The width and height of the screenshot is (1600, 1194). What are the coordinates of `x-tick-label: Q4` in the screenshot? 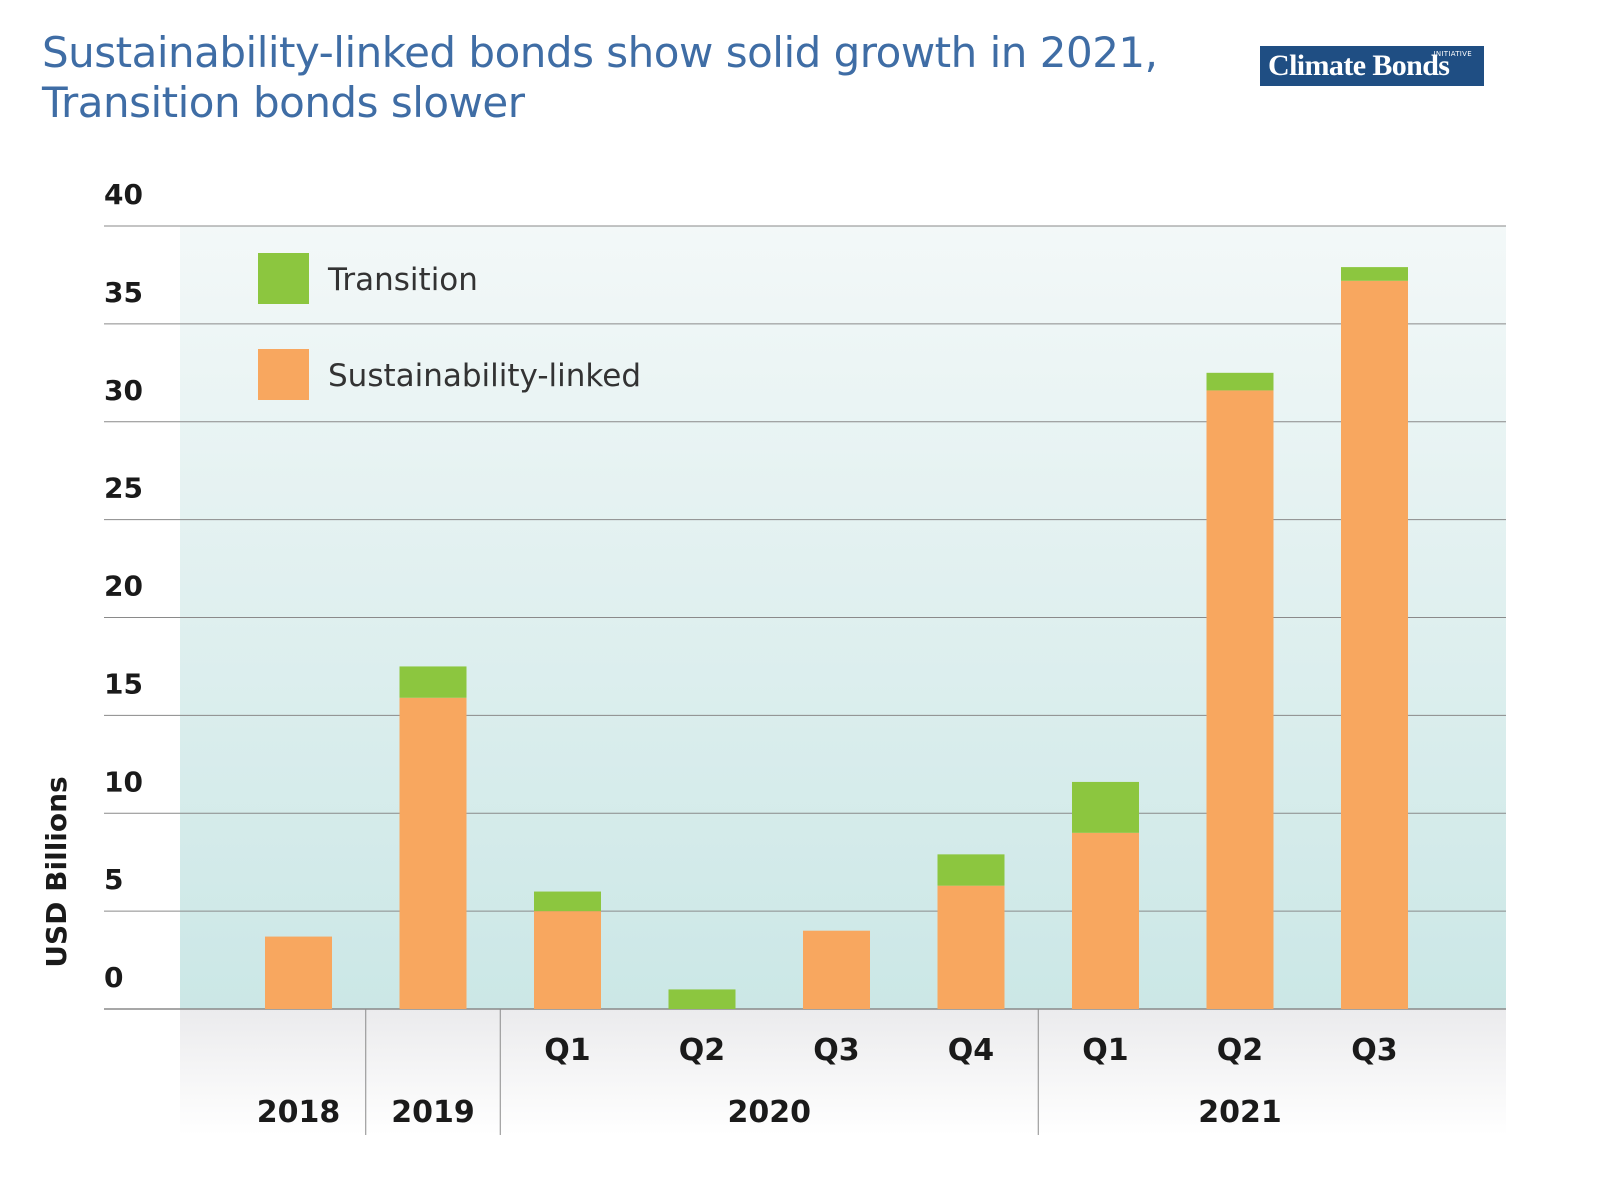 It's located at (971, 1050).